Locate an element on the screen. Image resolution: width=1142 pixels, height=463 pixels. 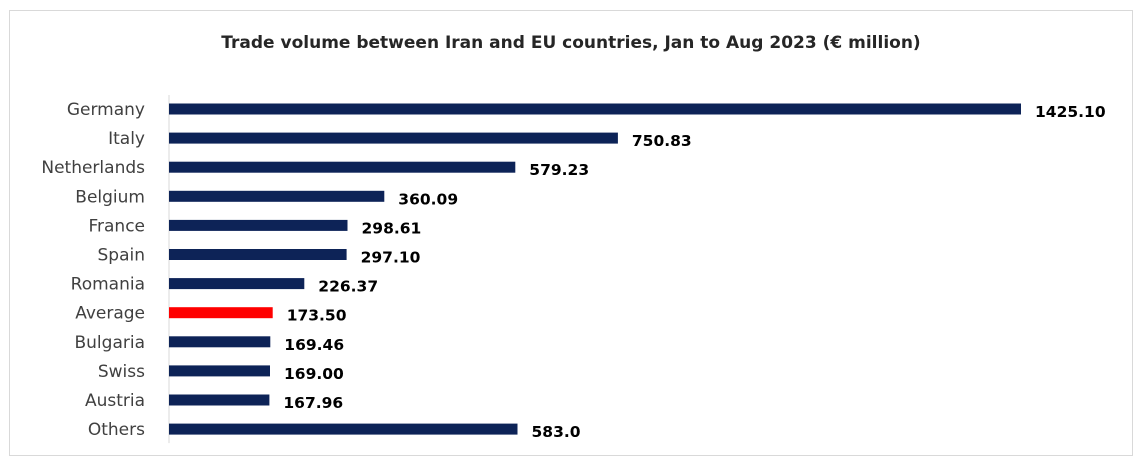
bar-swiss is located at coordinates (219, 371).